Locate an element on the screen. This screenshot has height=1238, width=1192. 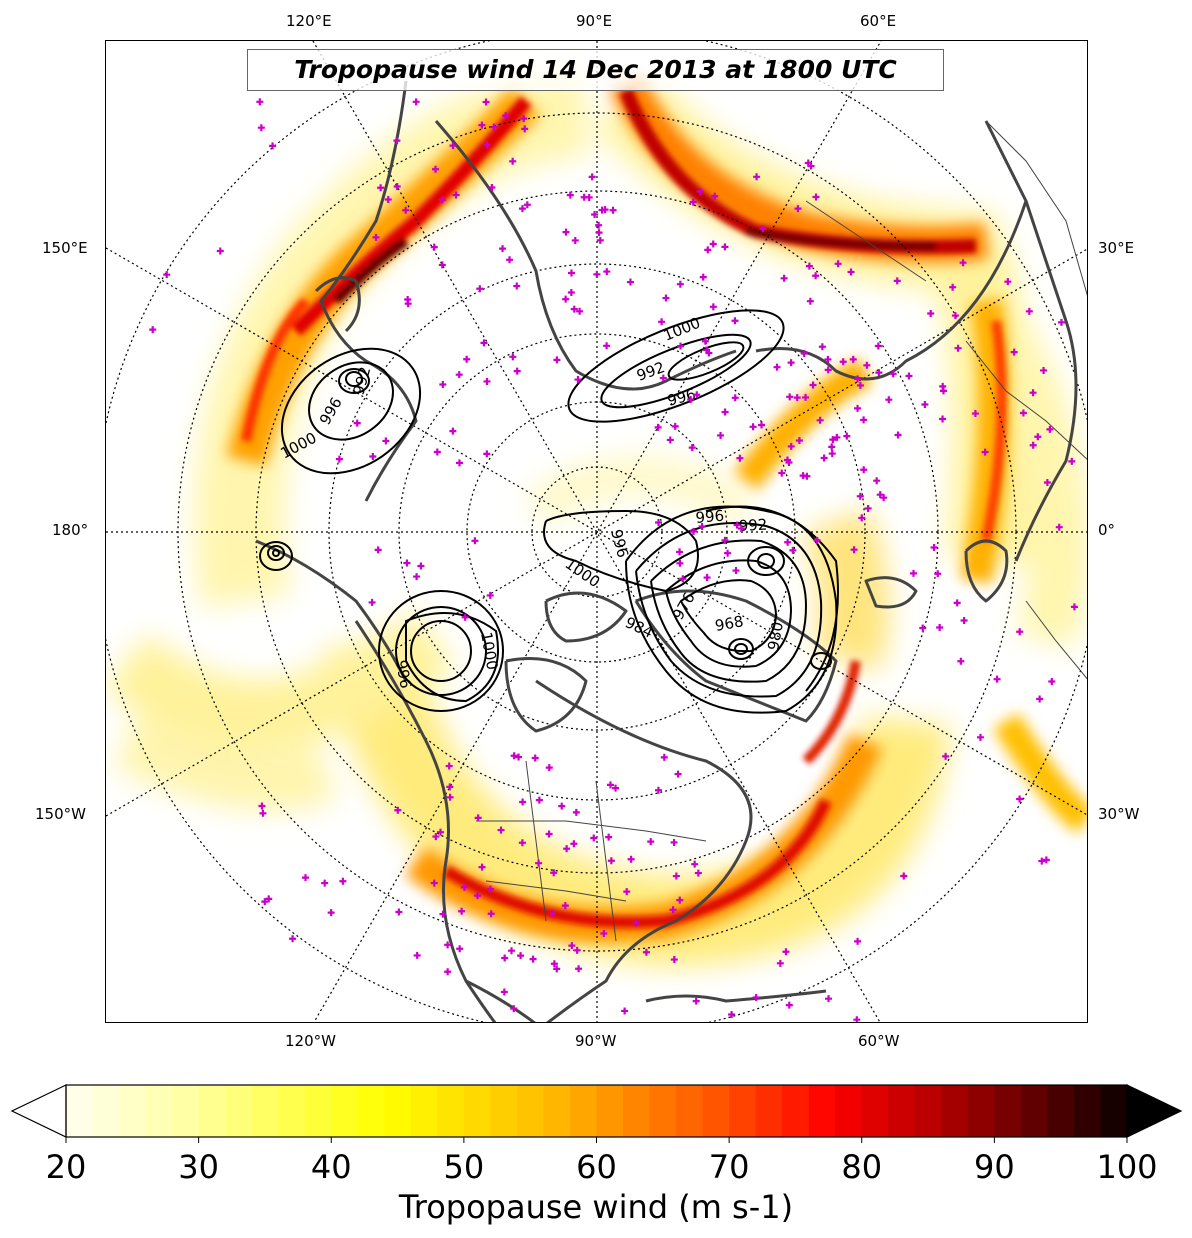
colorbar-tick-label: 100 is located at coordinates (1127, 1167).